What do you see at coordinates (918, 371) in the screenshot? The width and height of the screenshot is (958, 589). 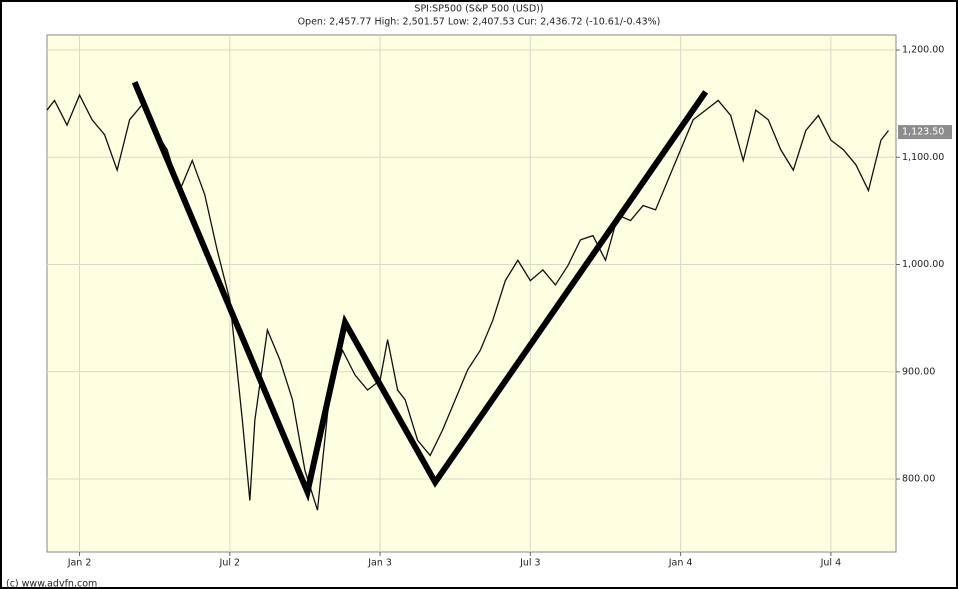 I see `y-tick-label: 900.00` at bounding box center [918, 371].